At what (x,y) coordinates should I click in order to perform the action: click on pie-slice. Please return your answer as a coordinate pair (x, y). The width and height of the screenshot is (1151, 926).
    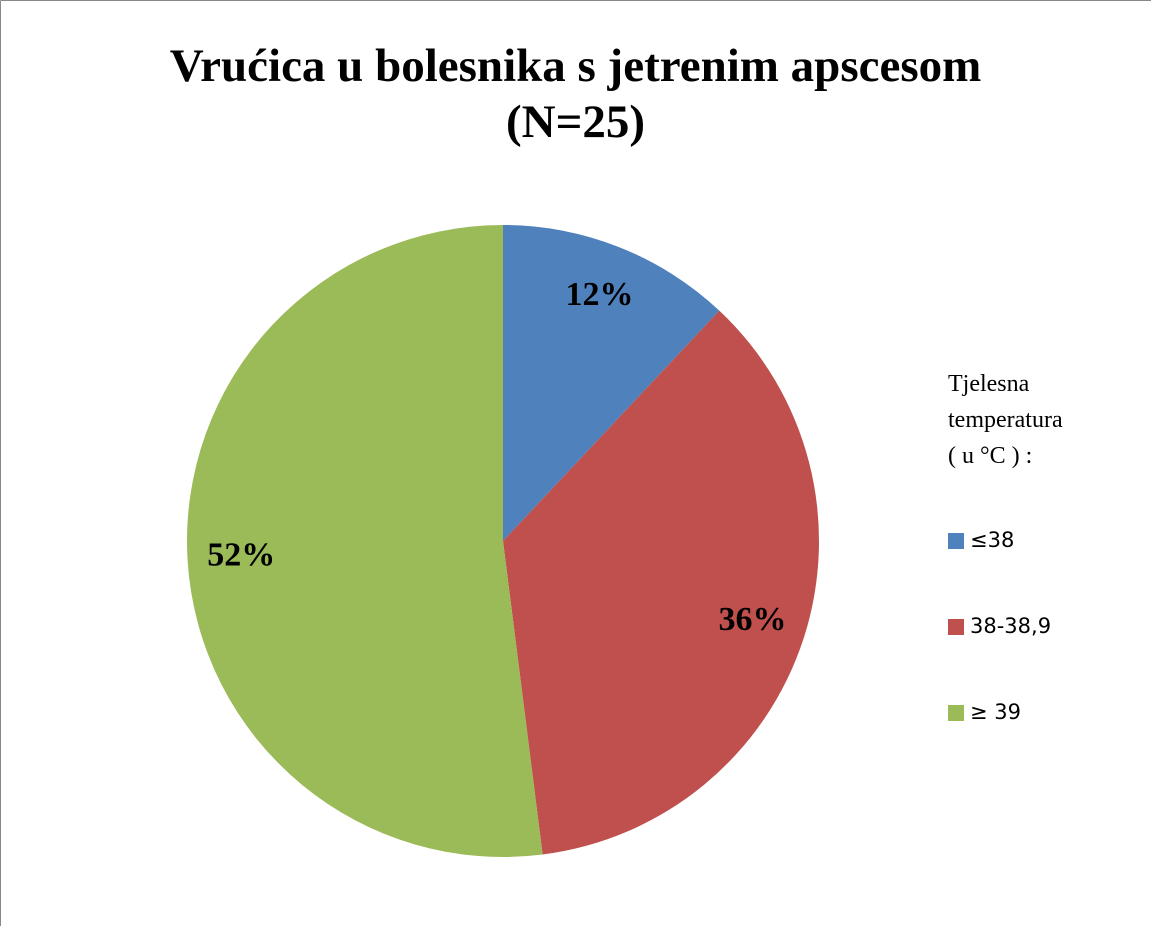
    Looking at the image, I should click on (611, 383).